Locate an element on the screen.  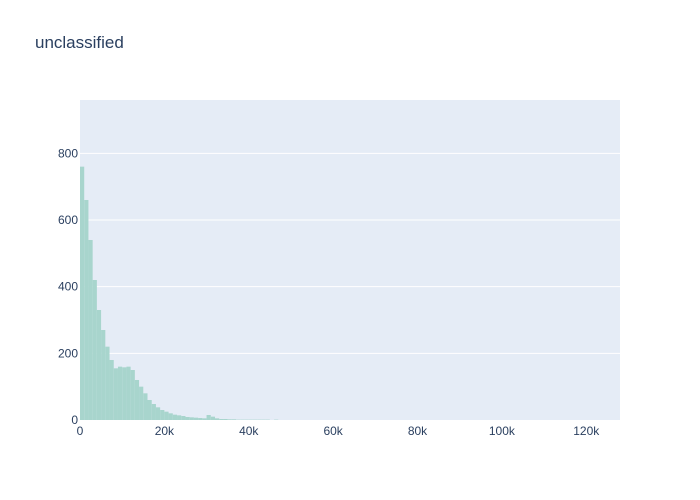
y-tick-label: 0 is located at coordinates (74, 420).